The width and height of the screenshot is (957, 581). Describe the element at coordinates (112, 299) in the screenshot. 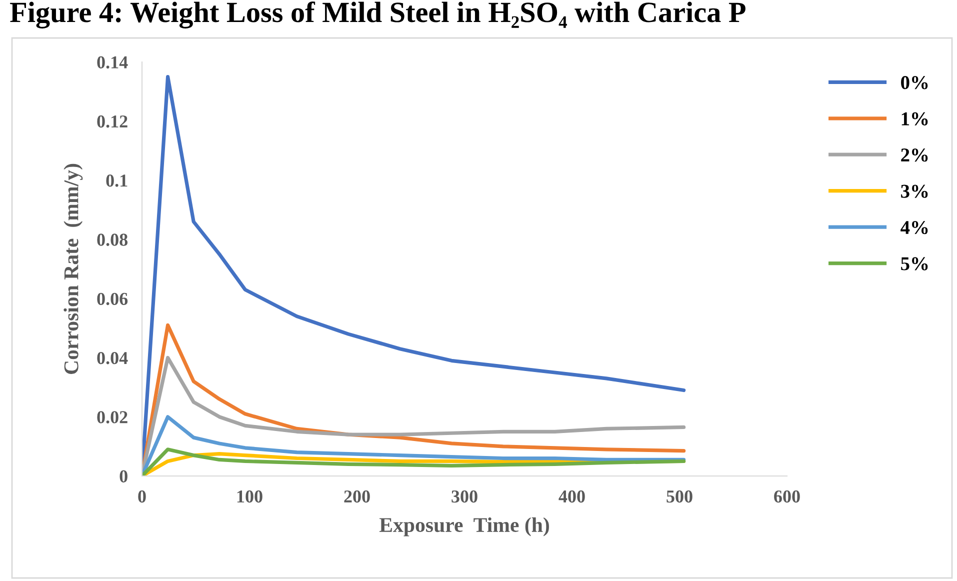

I see `y-tick-label: 0.06` at that location.